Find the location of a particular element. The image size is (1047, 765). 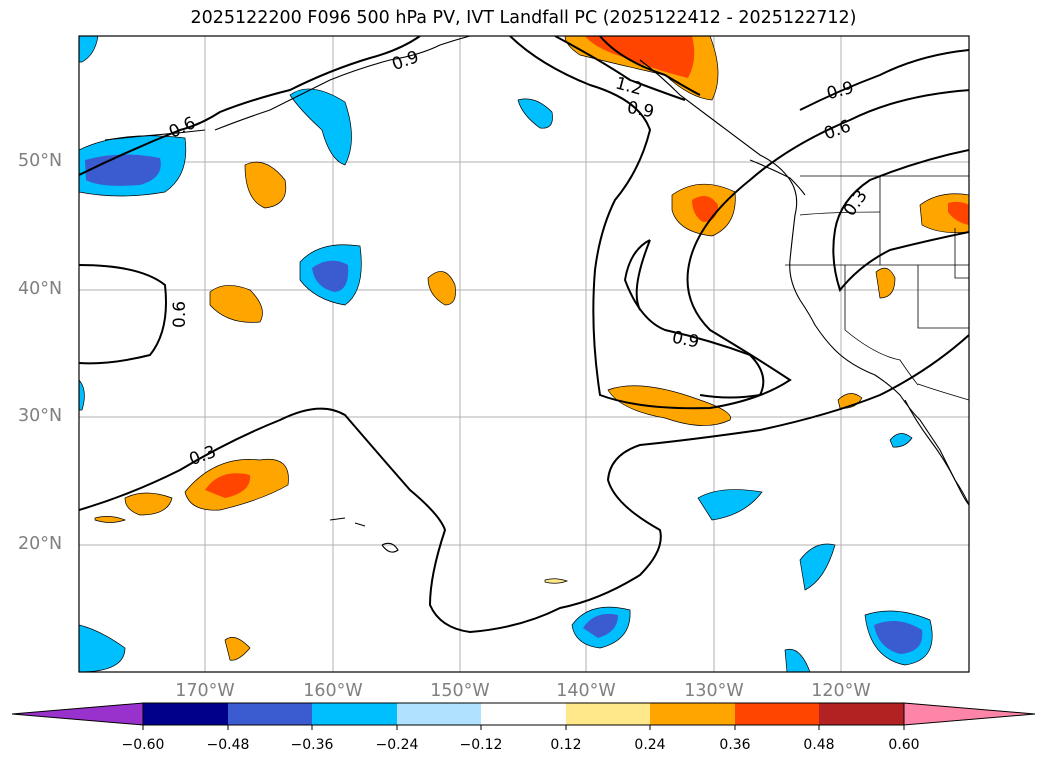

colorbar-tick-label: 0.24 is located at coordinates (650, 745).